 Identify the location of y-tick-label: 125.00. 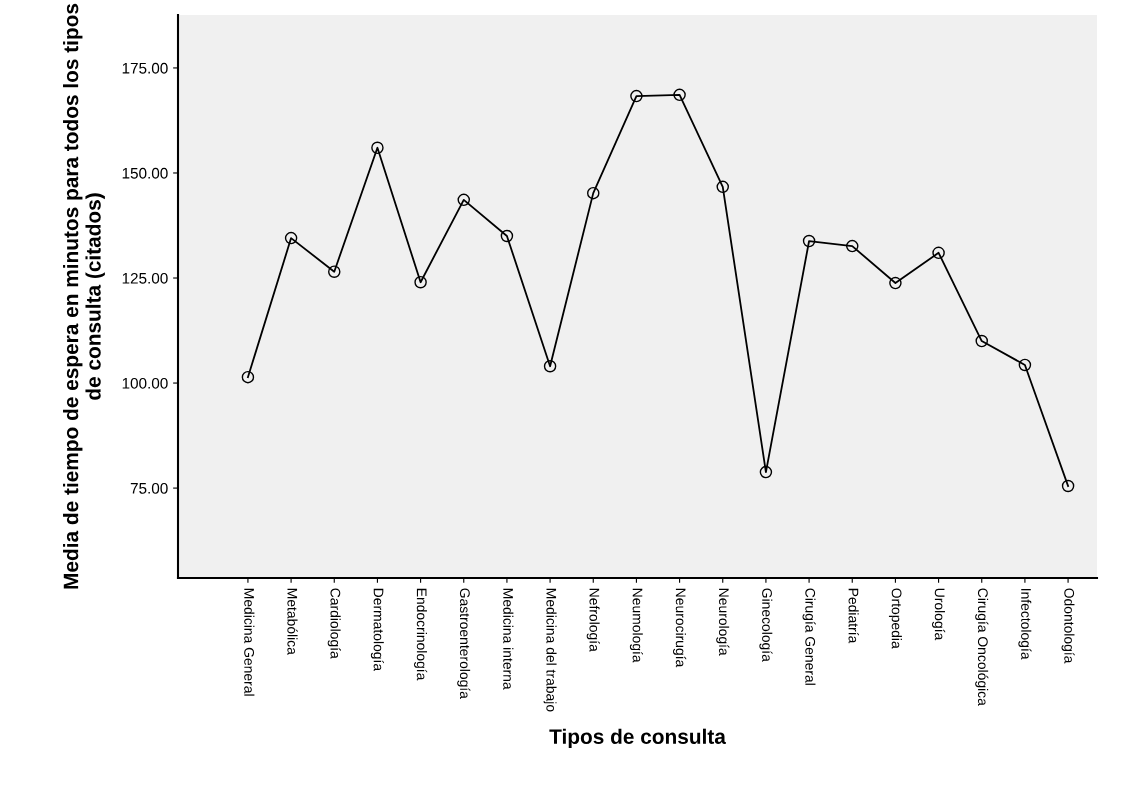
(145, 278).